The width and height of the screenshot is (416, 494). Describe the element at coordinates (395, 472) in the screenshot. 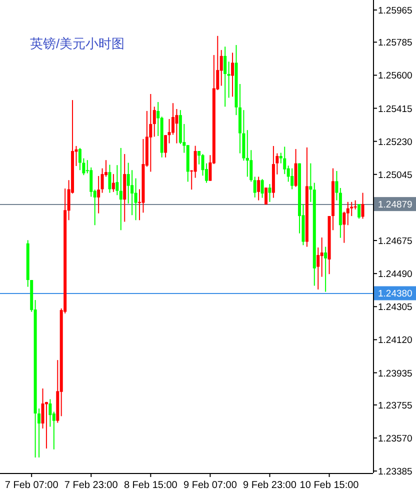

I see `y-tick-label: 1.23385` at that location.